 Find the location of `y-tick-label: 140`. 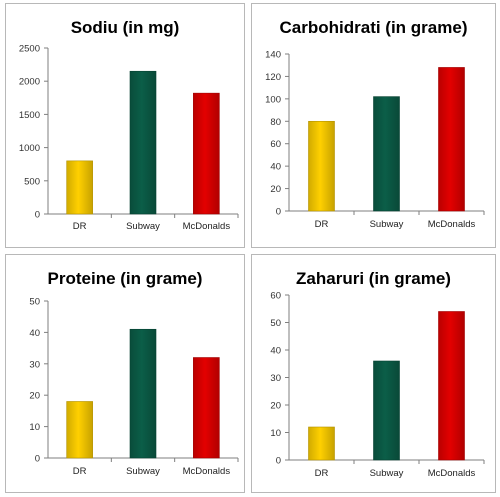

y-tick-label: 140 is located at coordinates (273, 55).